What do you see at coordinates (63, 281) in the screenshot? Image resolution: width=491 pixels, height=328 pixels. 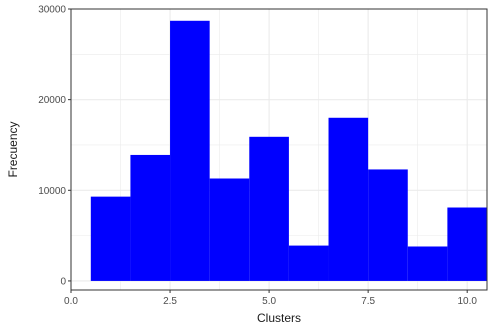 I see `y-tick-label: 0` at bounding box center [63, 281].